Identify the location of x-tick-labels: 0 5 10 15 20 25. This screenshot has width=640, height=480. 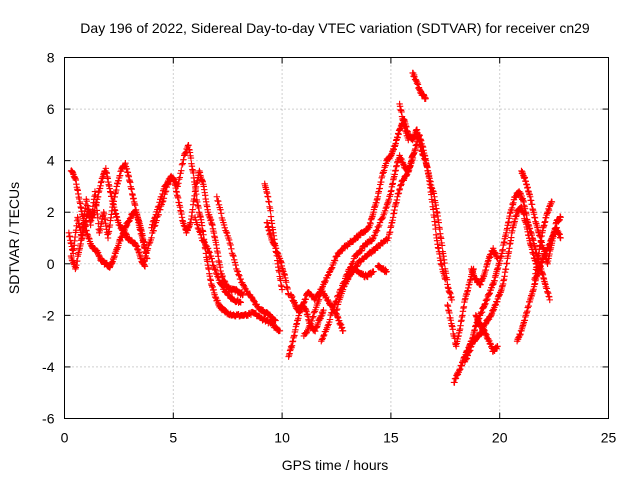
(339, 438).